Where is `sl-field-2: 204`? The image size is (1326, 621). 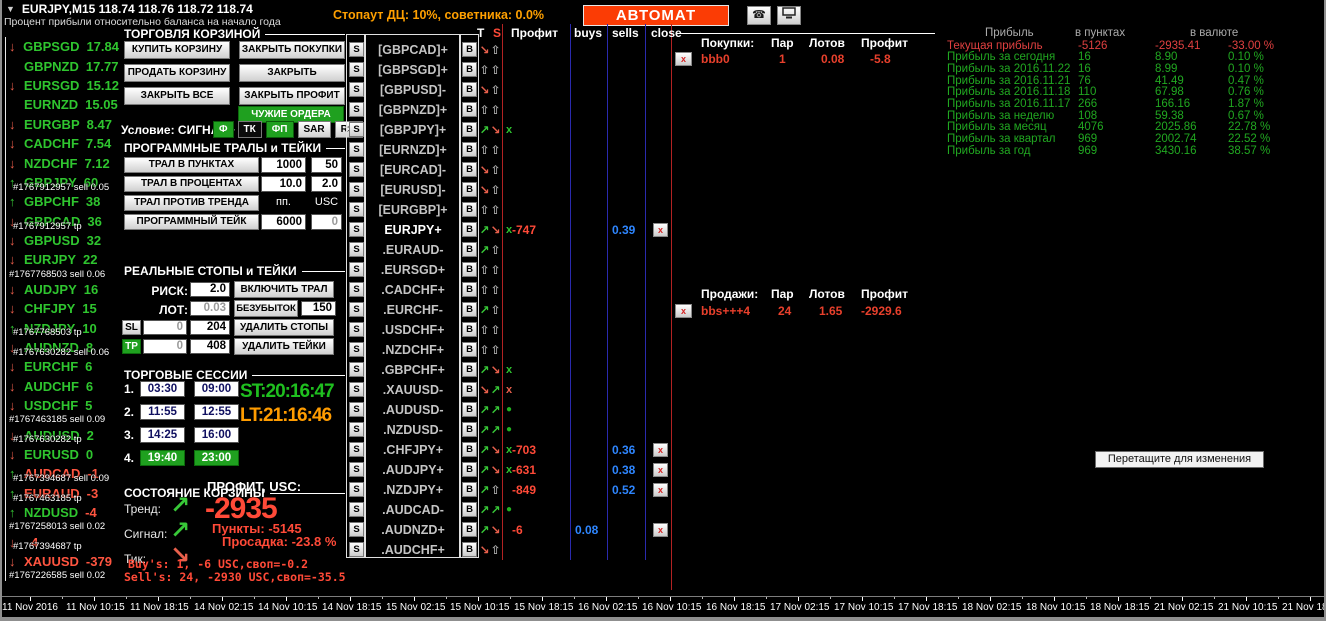
sl-field-2: 204 is located at coordinates (210, 327).